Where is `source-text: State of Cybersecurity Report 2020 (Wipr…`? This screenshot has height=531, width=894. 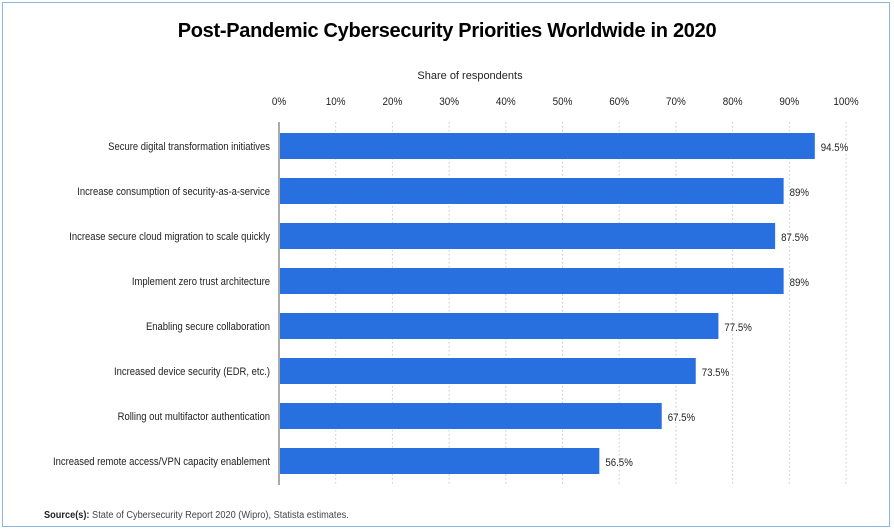 source-text: State of Cybersecurity Report 2020 (Wipr… is located at coordinates (219, 515).